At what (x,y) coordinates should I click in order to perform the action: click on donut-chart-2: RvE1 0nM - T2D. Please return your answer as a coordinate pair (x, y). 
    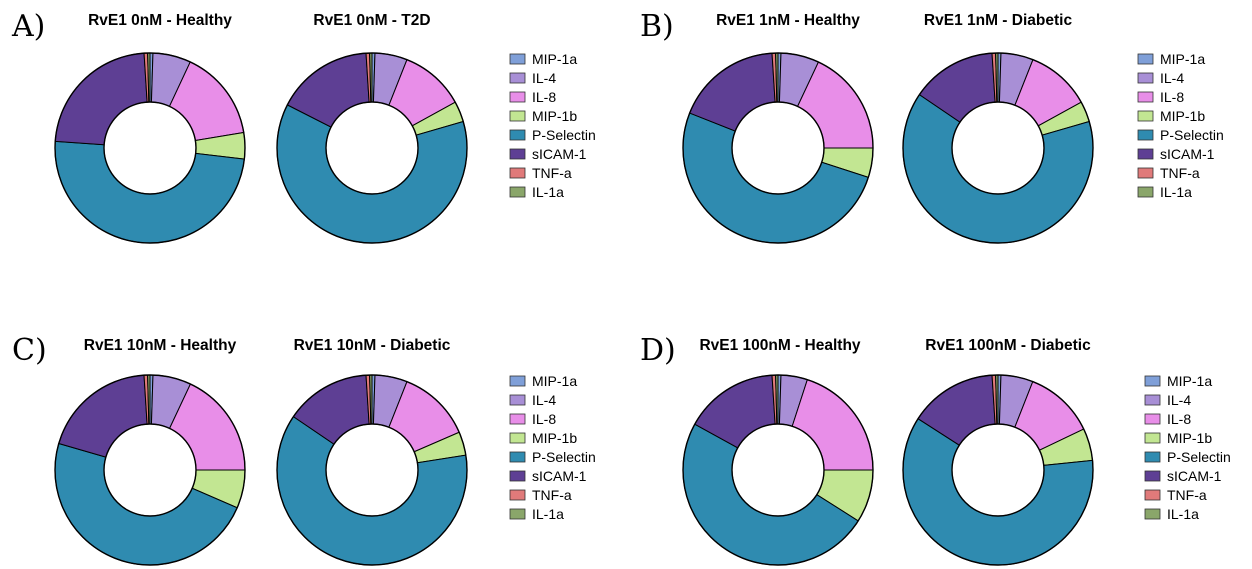
    Looking at the image, I should click on (372, 128).